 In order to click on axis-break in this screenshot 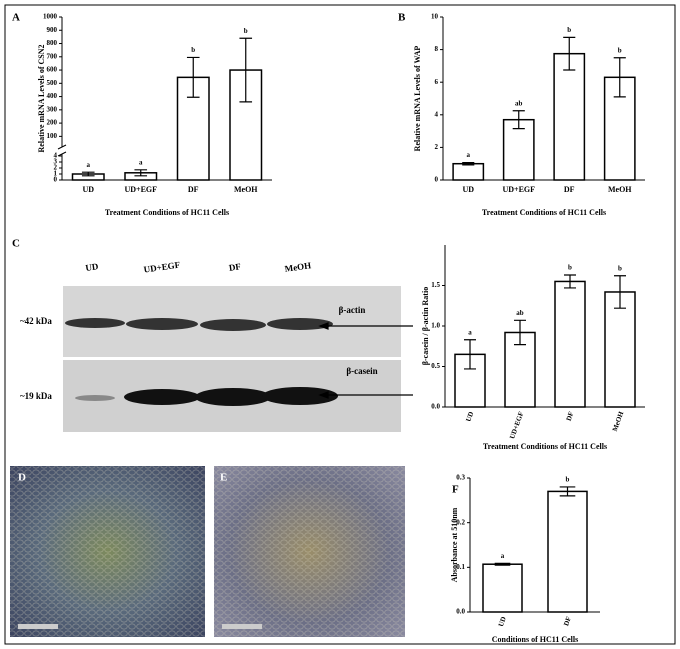, I will do `click(62, 154)`.